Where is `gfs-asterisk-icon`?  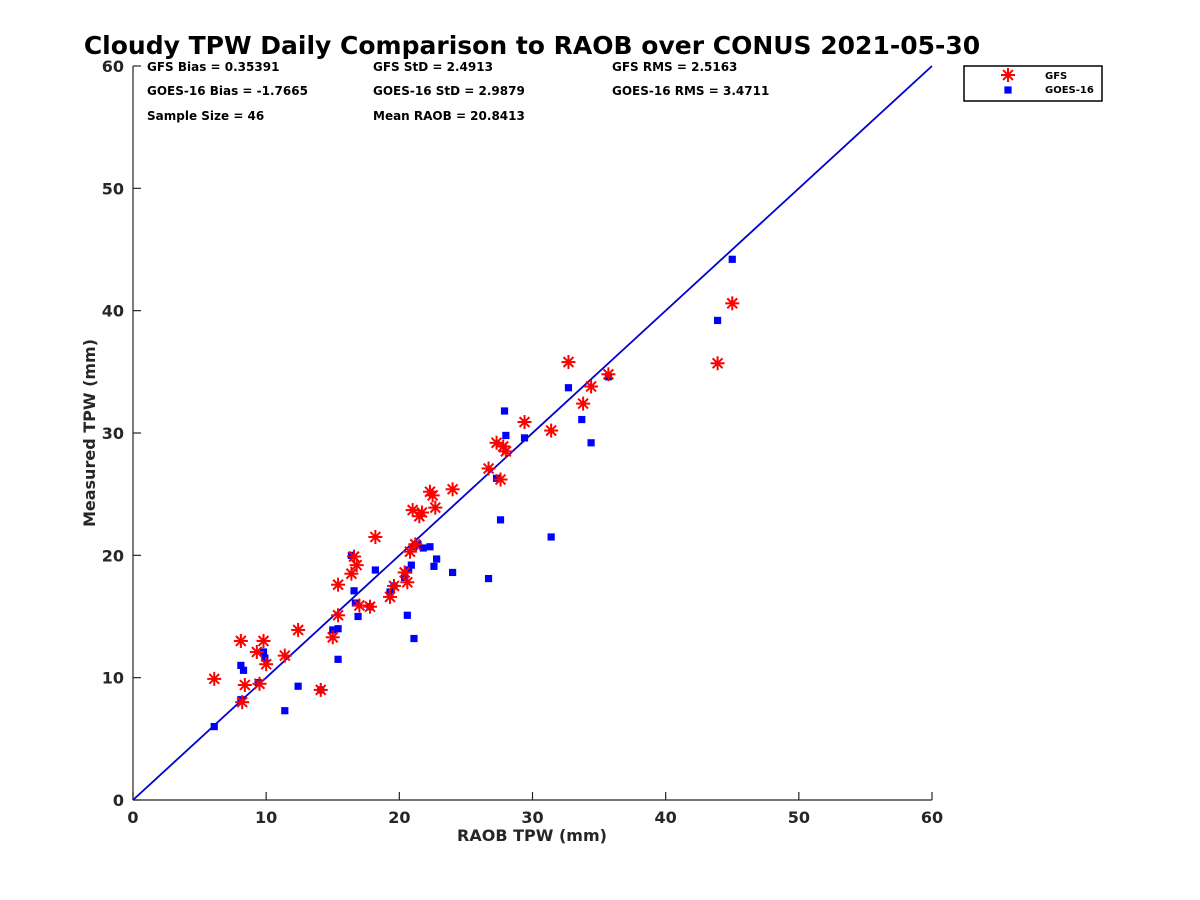 gfs-asterisk-icon is located at coordinates (1008, 75).